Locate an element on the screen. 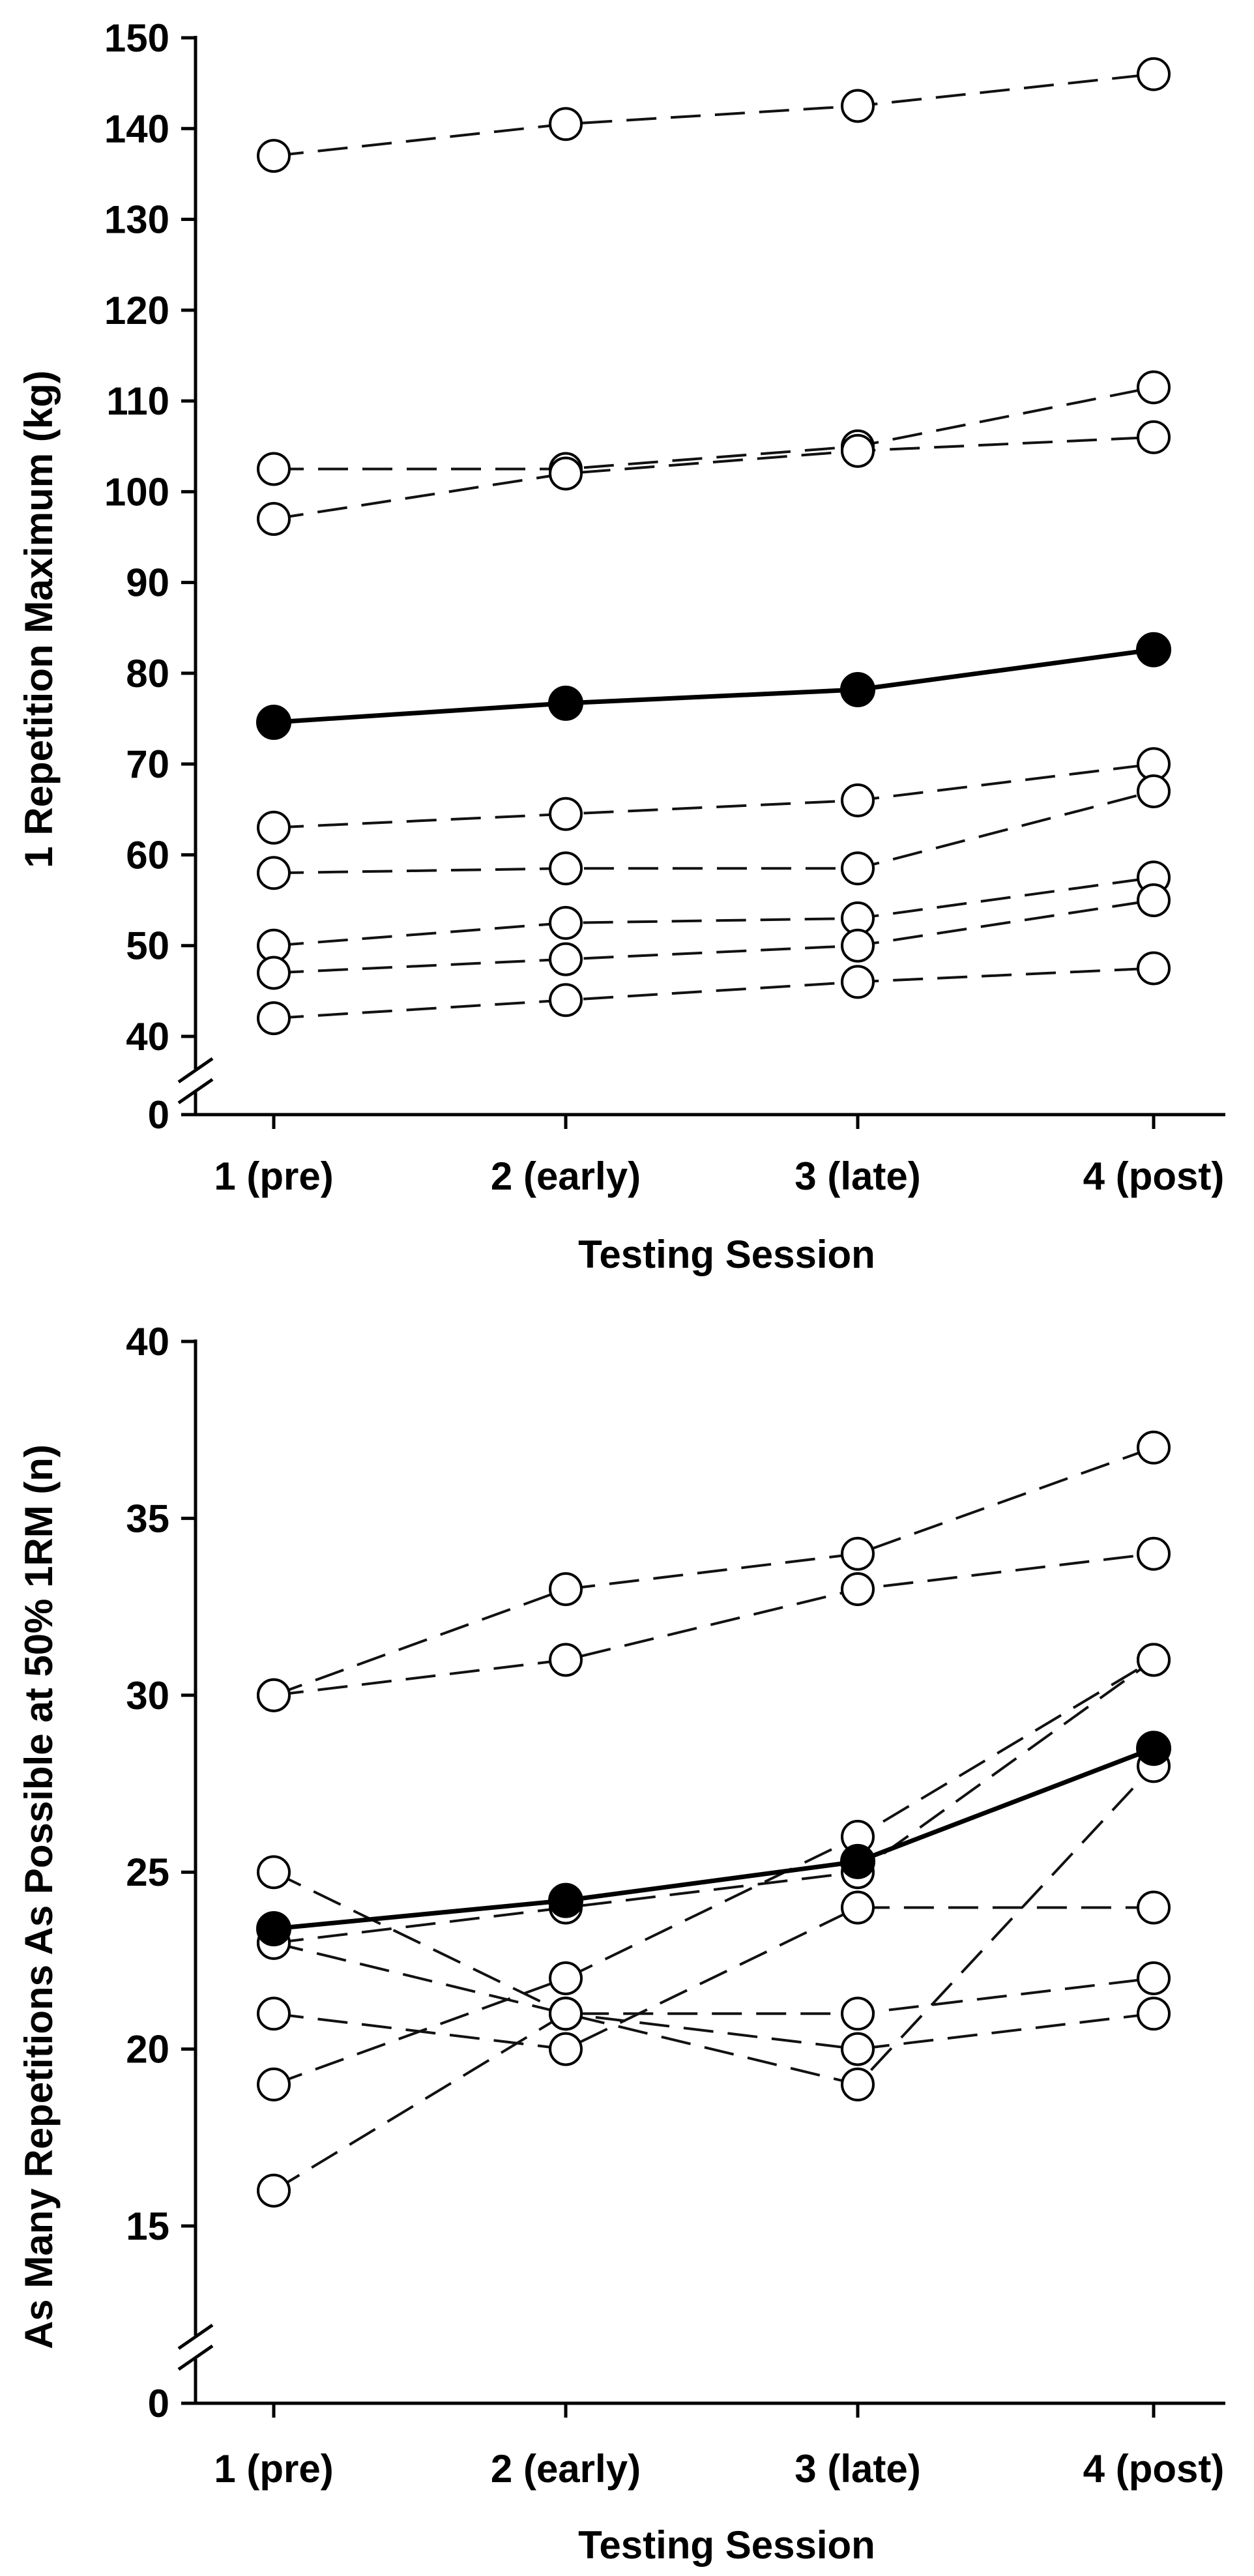  y-tick-label: 15 is located at coordinates (147, 2226).